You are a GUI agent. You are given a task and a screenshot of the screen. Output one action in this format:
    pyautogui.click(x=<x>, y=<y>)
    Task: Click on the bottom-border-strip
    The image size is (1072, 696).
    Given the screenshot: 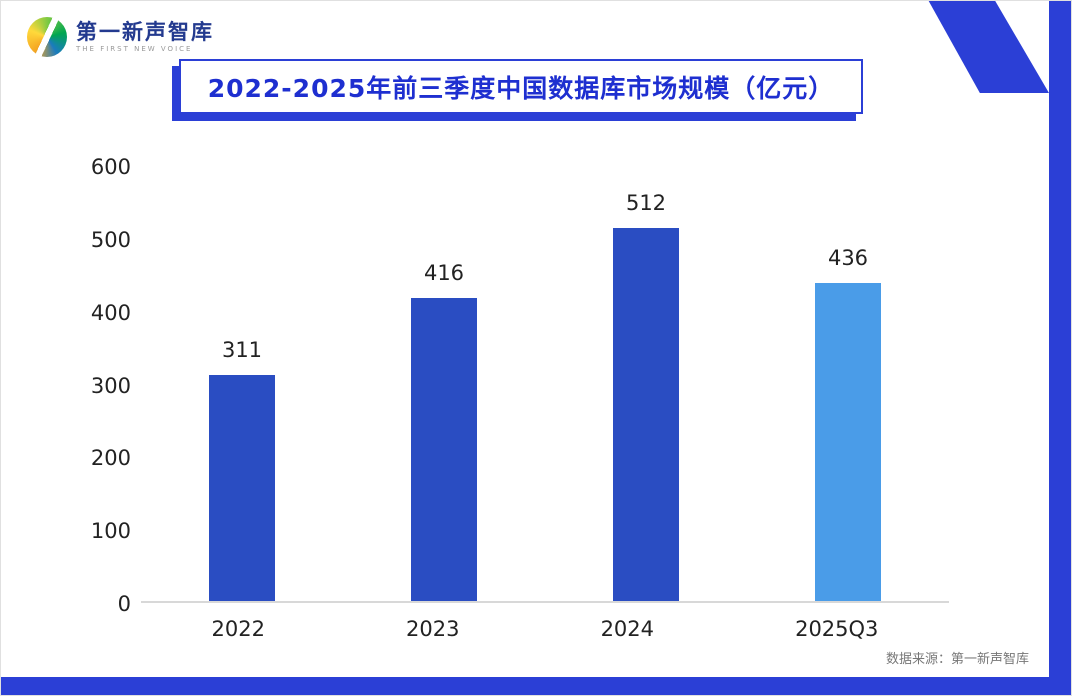 What is the action you would take?
    pyautogui.click(x=536, y=686)
    